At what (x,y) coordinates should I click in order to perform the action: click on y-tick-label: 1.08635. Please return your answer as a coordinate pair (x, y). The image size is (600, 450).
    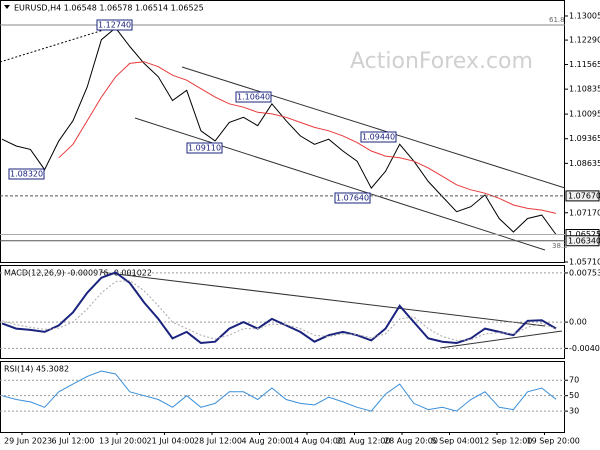
    Looking at the image, I should click on (584, 163).